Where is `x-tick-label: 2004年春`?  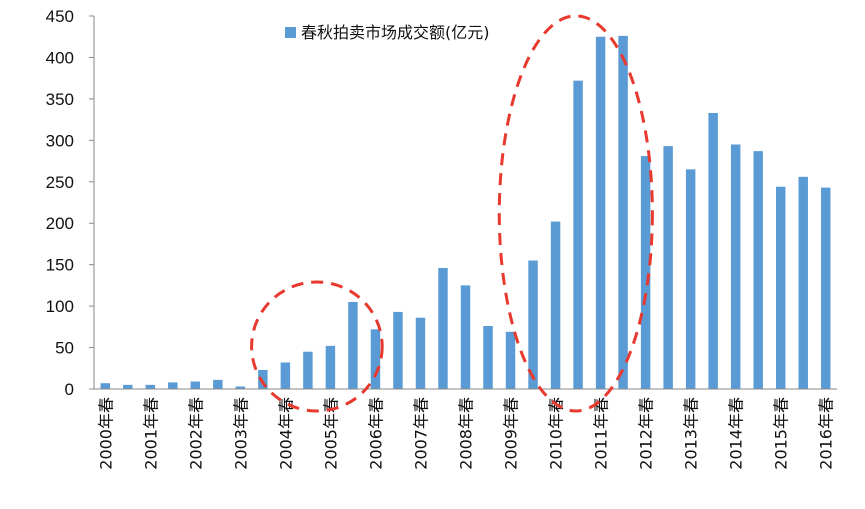
x-tick-label: 2004年春 is located at coordinates (285, 433).